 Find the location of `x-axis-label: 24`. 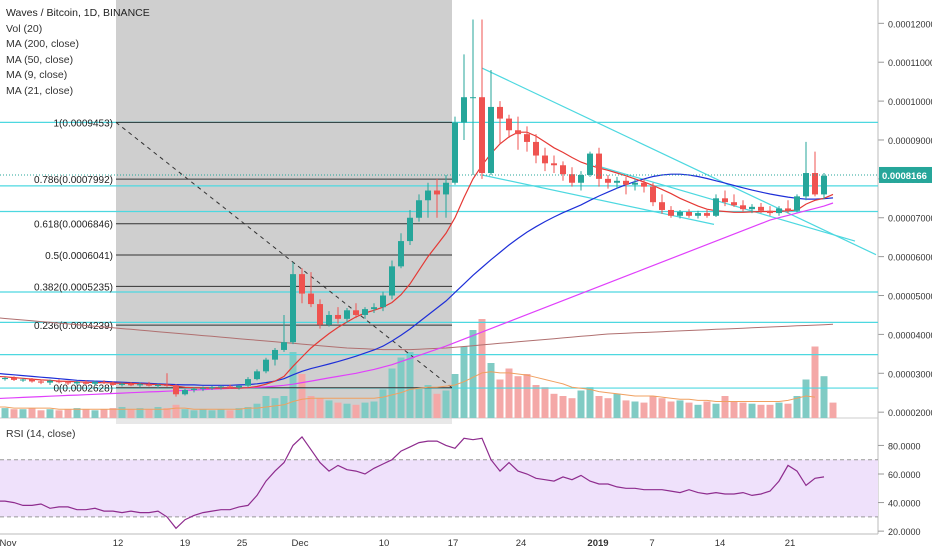

x-axis-label: 24 is located at coordinates (521, 543).